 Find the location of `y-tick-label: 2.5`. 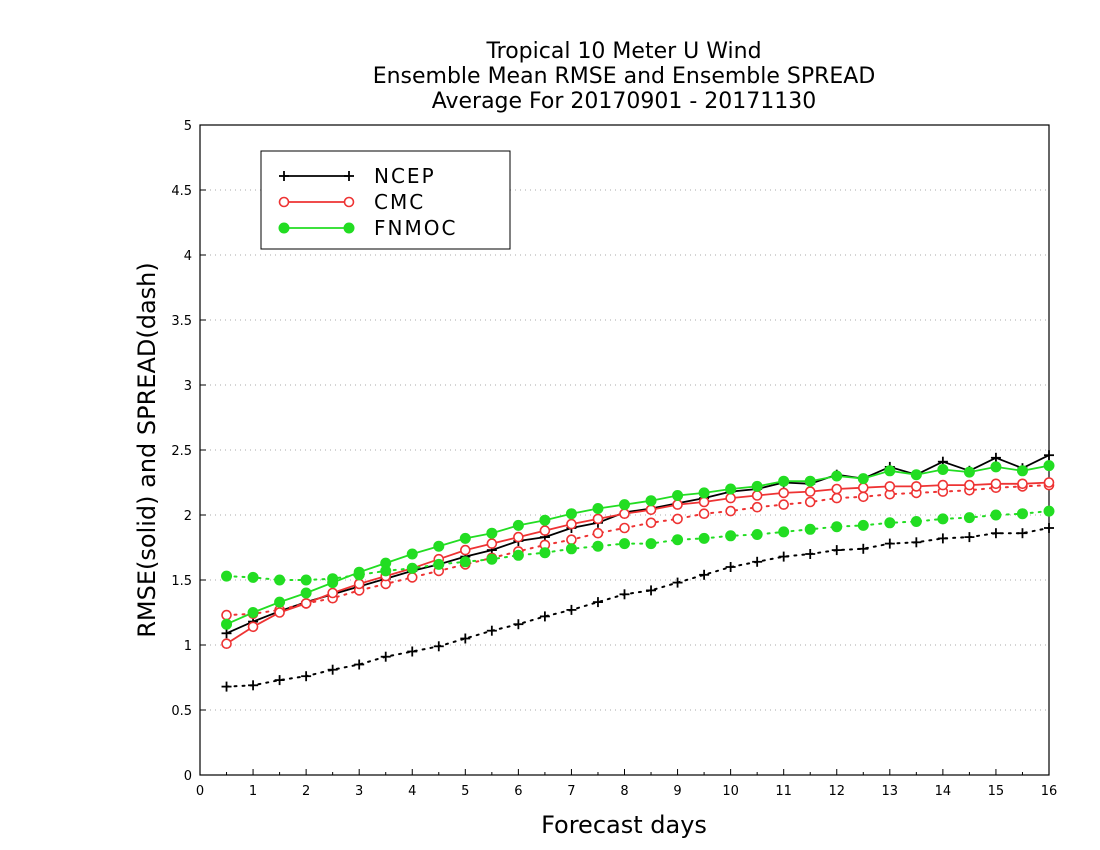

y-tick-label: 2.5 is located at coordinates (181, 451).